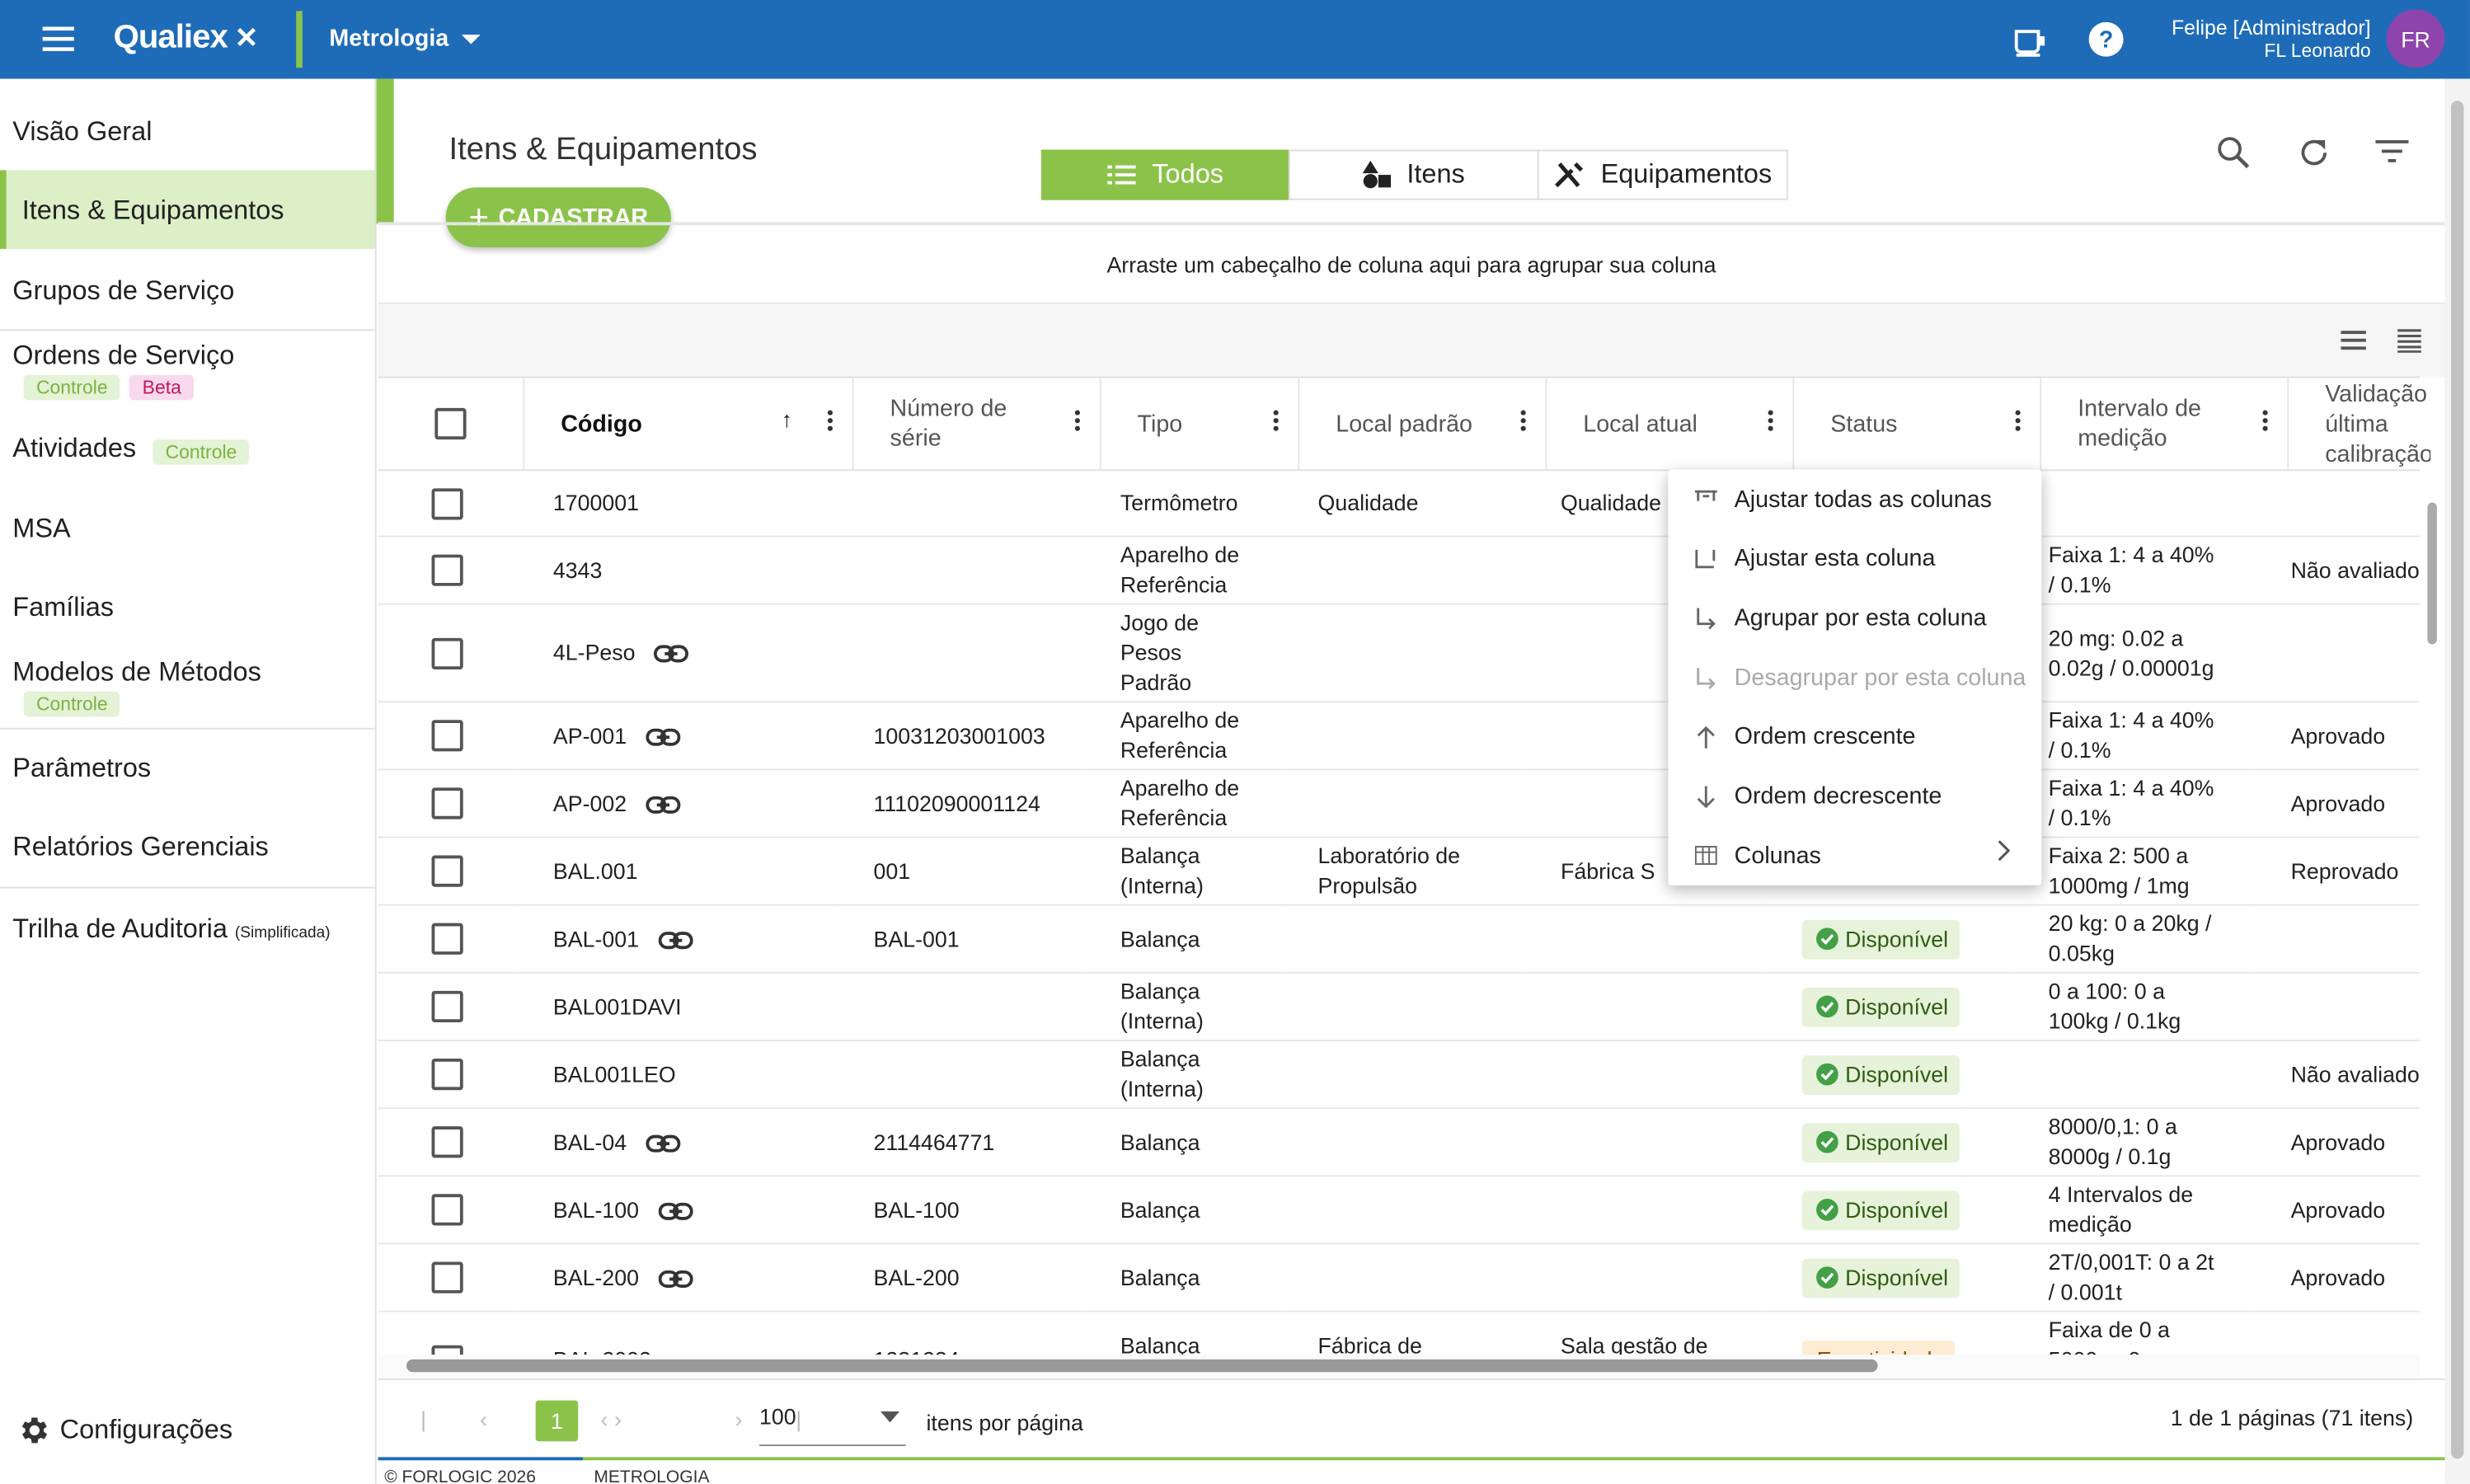 This screenshot has width=2470, height=1484. I want to click on grid-cell: BAL-200, so click(960, 1278).